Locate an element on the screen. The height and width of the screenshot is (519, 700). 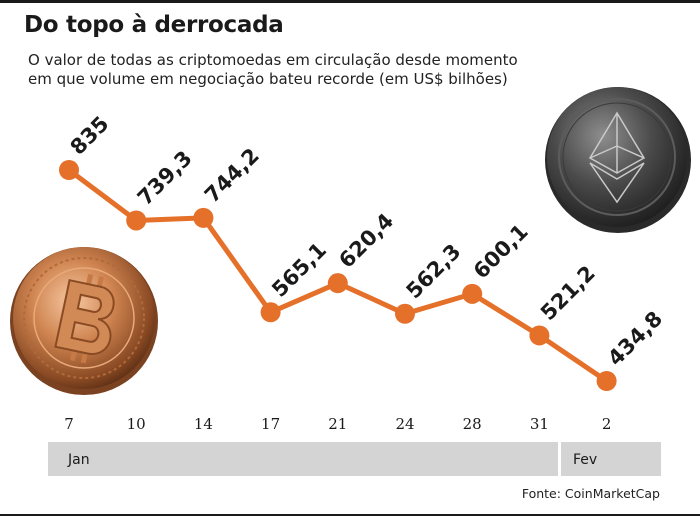
x-tick-label: 21 is located at coordinates (337, 424).